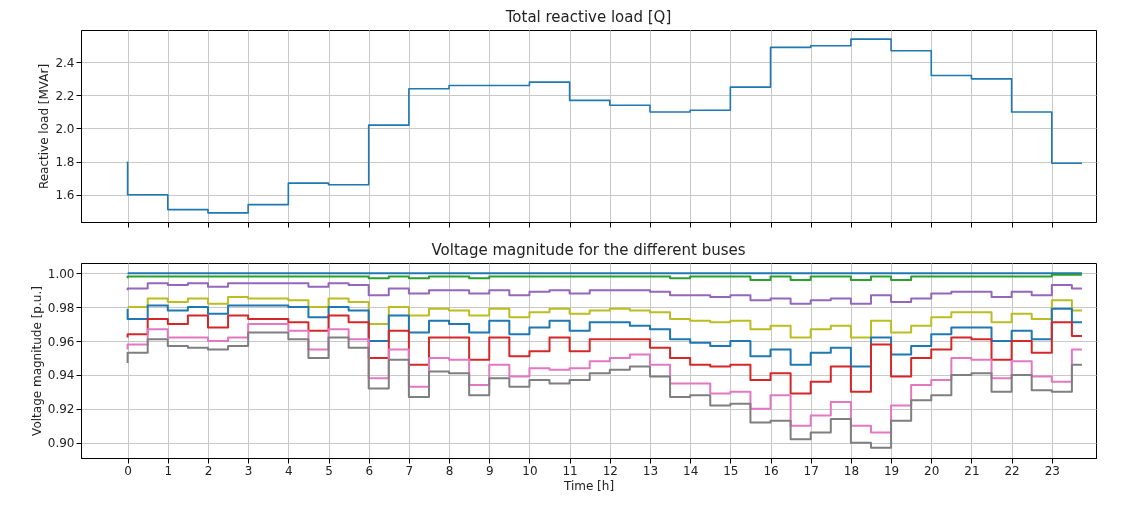 The image size is (1125, 508). Describe the element at coordinates (851, 470) in the screenshot. I see `x-tick-label: 18` at that location.